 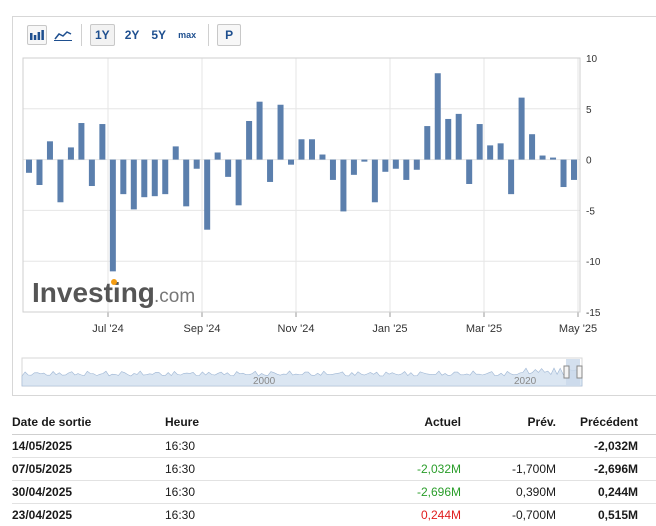 What do you see at coordinates (174, 296) in the screenshot?
I see `logo-suffix: .com` at bounding box center [174, 296].